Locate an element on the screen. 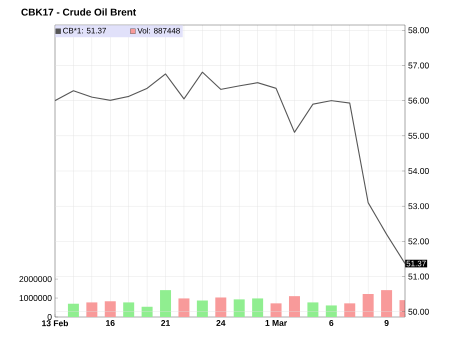 The image size is (453, 348). y-tick-label: 57.00 is located at coordinates (418, 65).